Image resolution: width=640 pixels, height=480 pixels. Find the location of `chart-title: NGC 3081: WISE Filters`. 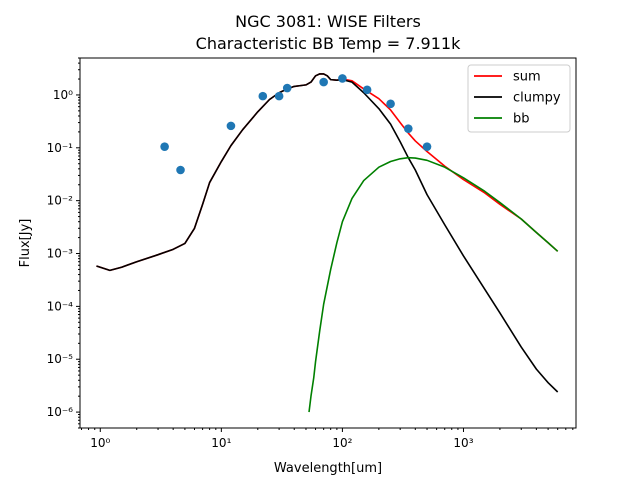

chart-title: NGC 3081: WISE Filters is located at coordinates (328, 21).